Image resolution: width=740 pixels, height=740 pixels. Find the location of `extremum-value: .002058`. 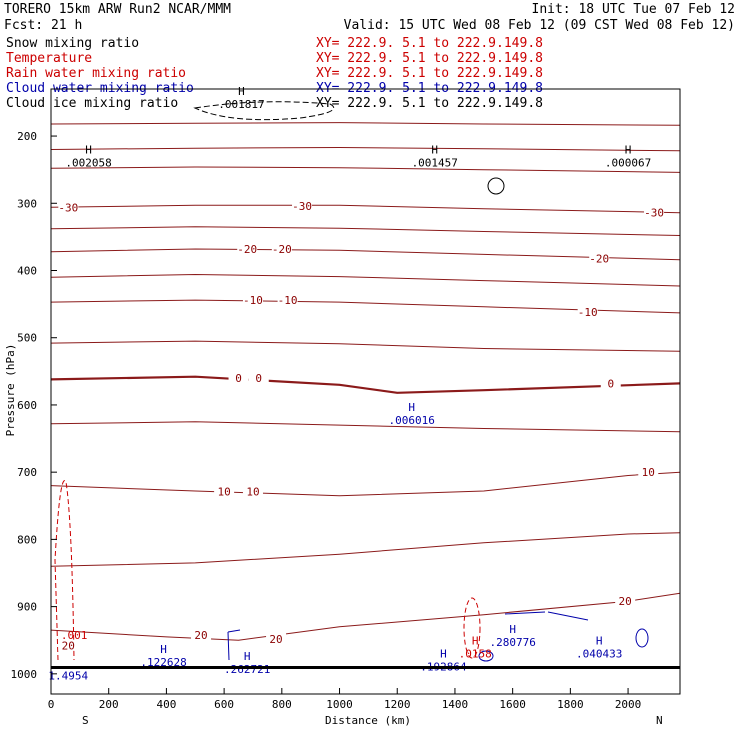

extremum-value: .002058 is located at coordinates (88, 163).